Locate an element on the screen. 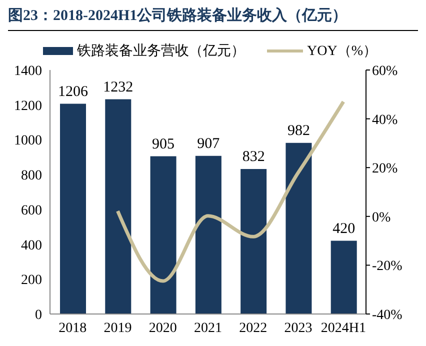 The height and width of the screenshot is (346, 426). x-tick-label: 2022 is located at coordinates (253, 328).